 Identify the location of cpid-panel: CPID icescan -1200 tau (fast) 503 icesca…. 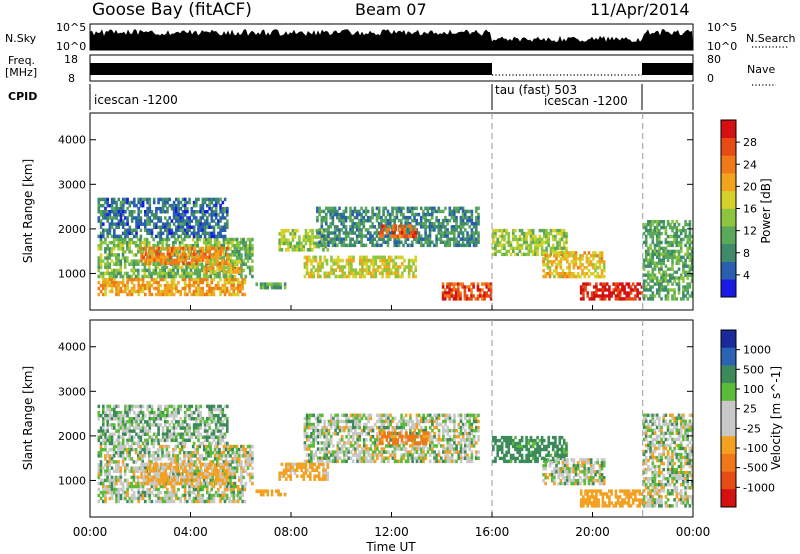
(351, 96).